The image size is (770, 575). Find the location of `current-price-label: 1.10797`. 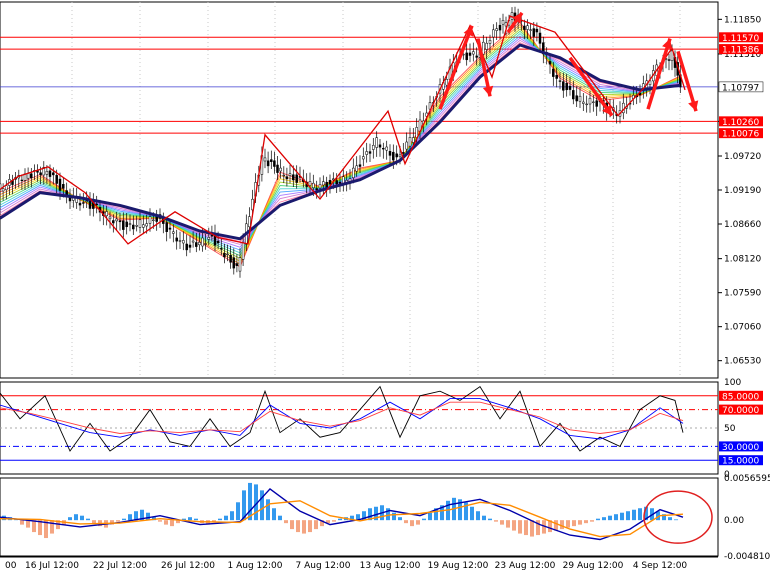

current-price-label: 1.10797 is located at coordinates (740, 88).